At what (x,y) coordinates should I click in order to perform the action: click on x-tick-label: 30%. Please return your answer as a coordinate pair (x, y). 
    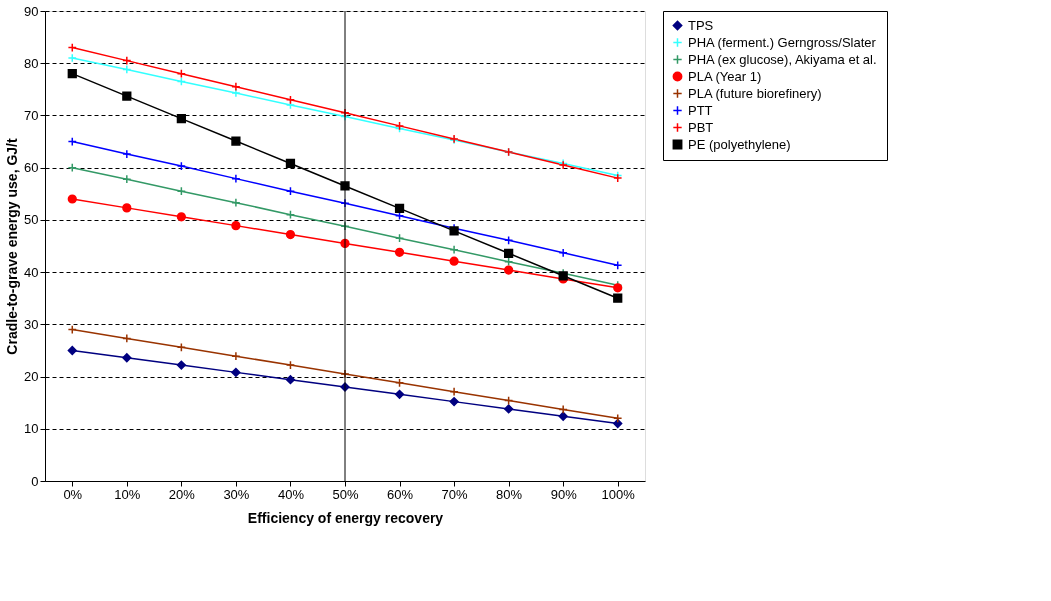
    Looking at the image, I should click on (236, 494).